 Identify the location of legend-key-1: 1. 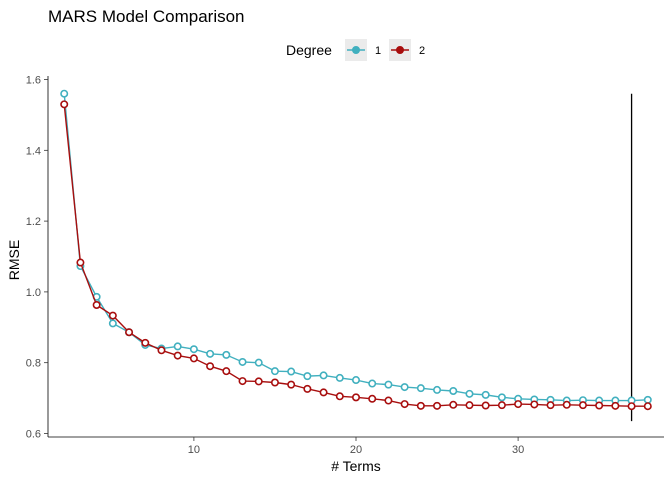
(363, 50).